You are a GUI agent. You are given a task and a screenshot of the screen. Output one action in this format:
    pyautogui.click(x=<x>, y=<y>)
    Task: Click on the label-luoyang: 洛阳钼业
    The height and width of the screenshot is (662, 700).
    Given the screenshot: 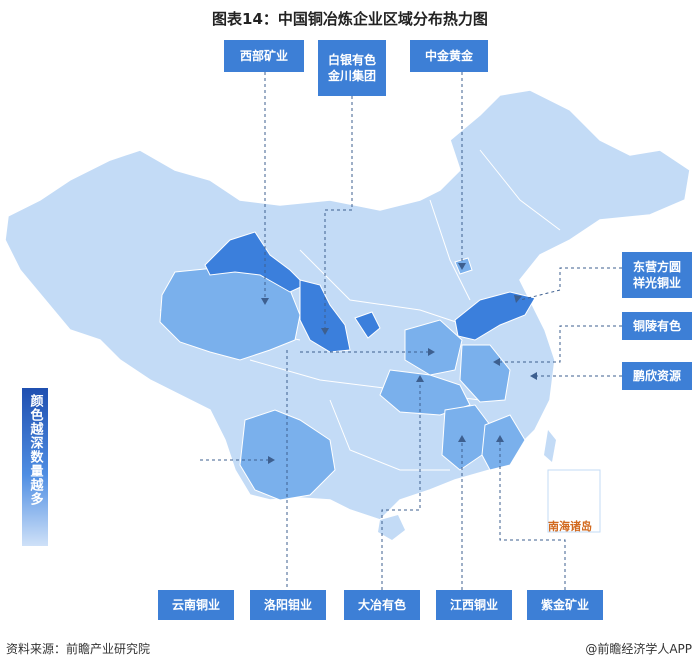 What is the action you would take?
    pyautogui.click(x=288, y=605)
    